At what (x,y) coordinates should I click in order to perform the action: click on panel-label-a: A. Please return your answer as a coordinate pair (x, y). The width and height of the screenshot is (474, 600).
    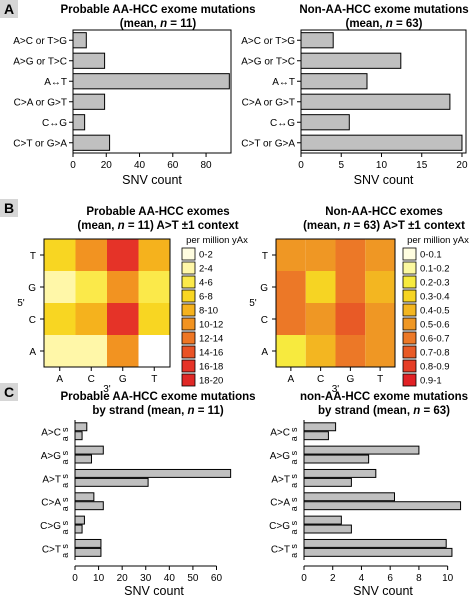
    Looking at the image, I should click on (9, 9).